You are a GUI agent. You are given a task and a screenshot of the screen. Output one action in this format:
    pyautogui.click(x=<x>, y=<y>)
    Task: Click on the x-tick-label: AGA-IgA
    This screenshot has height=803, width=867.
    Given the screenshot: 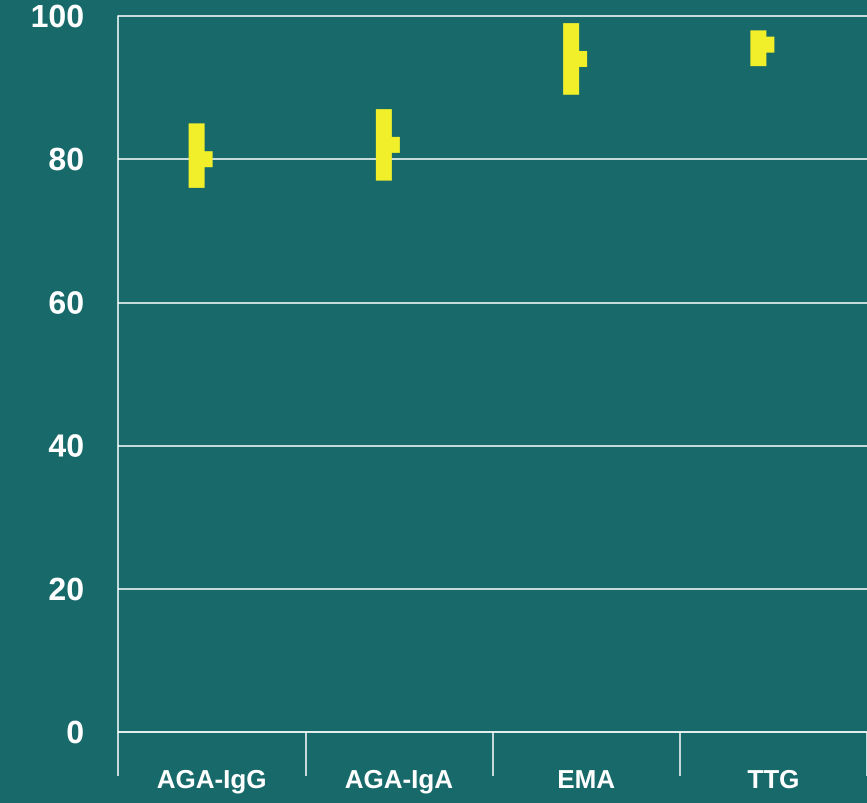 What is the action you would take?
    pyautogui.click(x=399, y=779)
    